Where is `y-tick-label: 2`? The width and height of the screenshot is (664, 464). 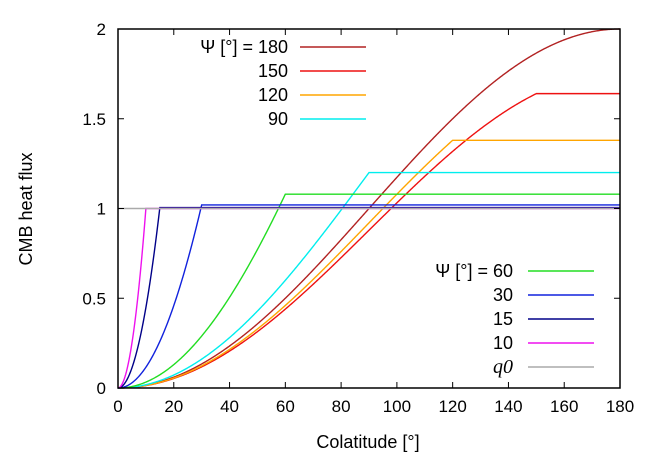
y-tick-label: 2 is located at coordinates (101, 29).